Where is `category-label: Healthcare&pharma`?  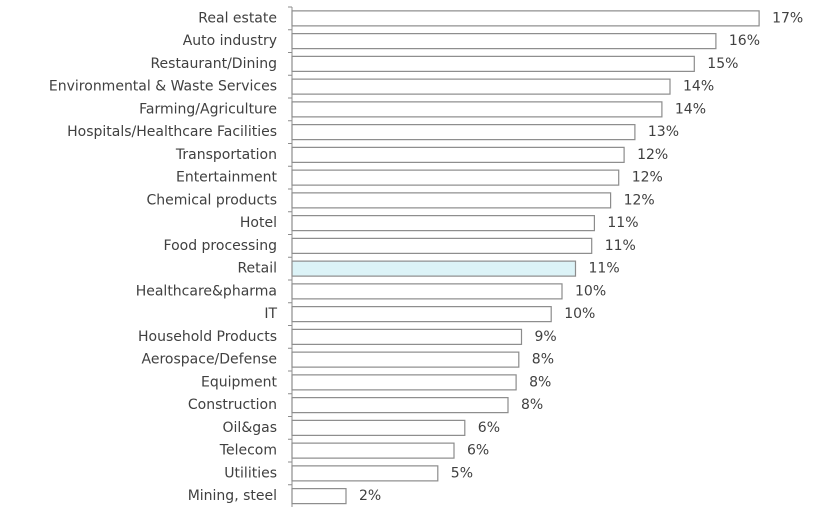 category-label: Healthcare&pharma is located at coordinates (206, 291).